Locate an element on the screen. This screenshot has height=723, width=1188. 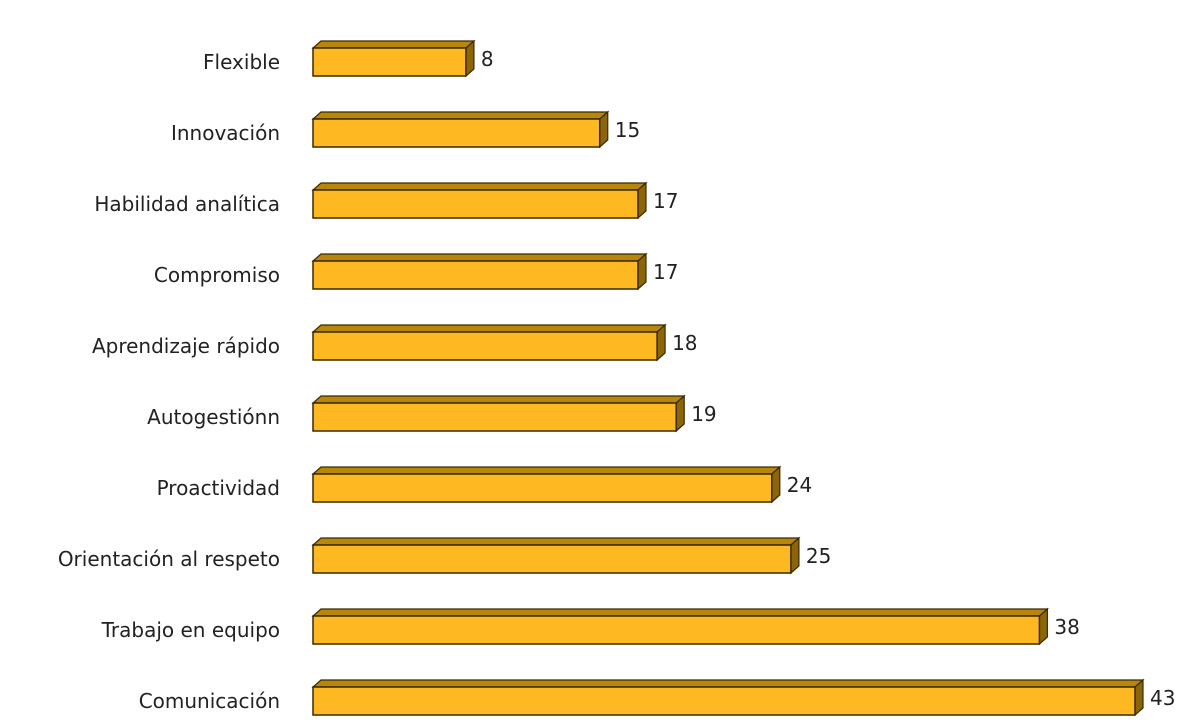
category-label: Autogestiónn is located at coordinates (213, 417).